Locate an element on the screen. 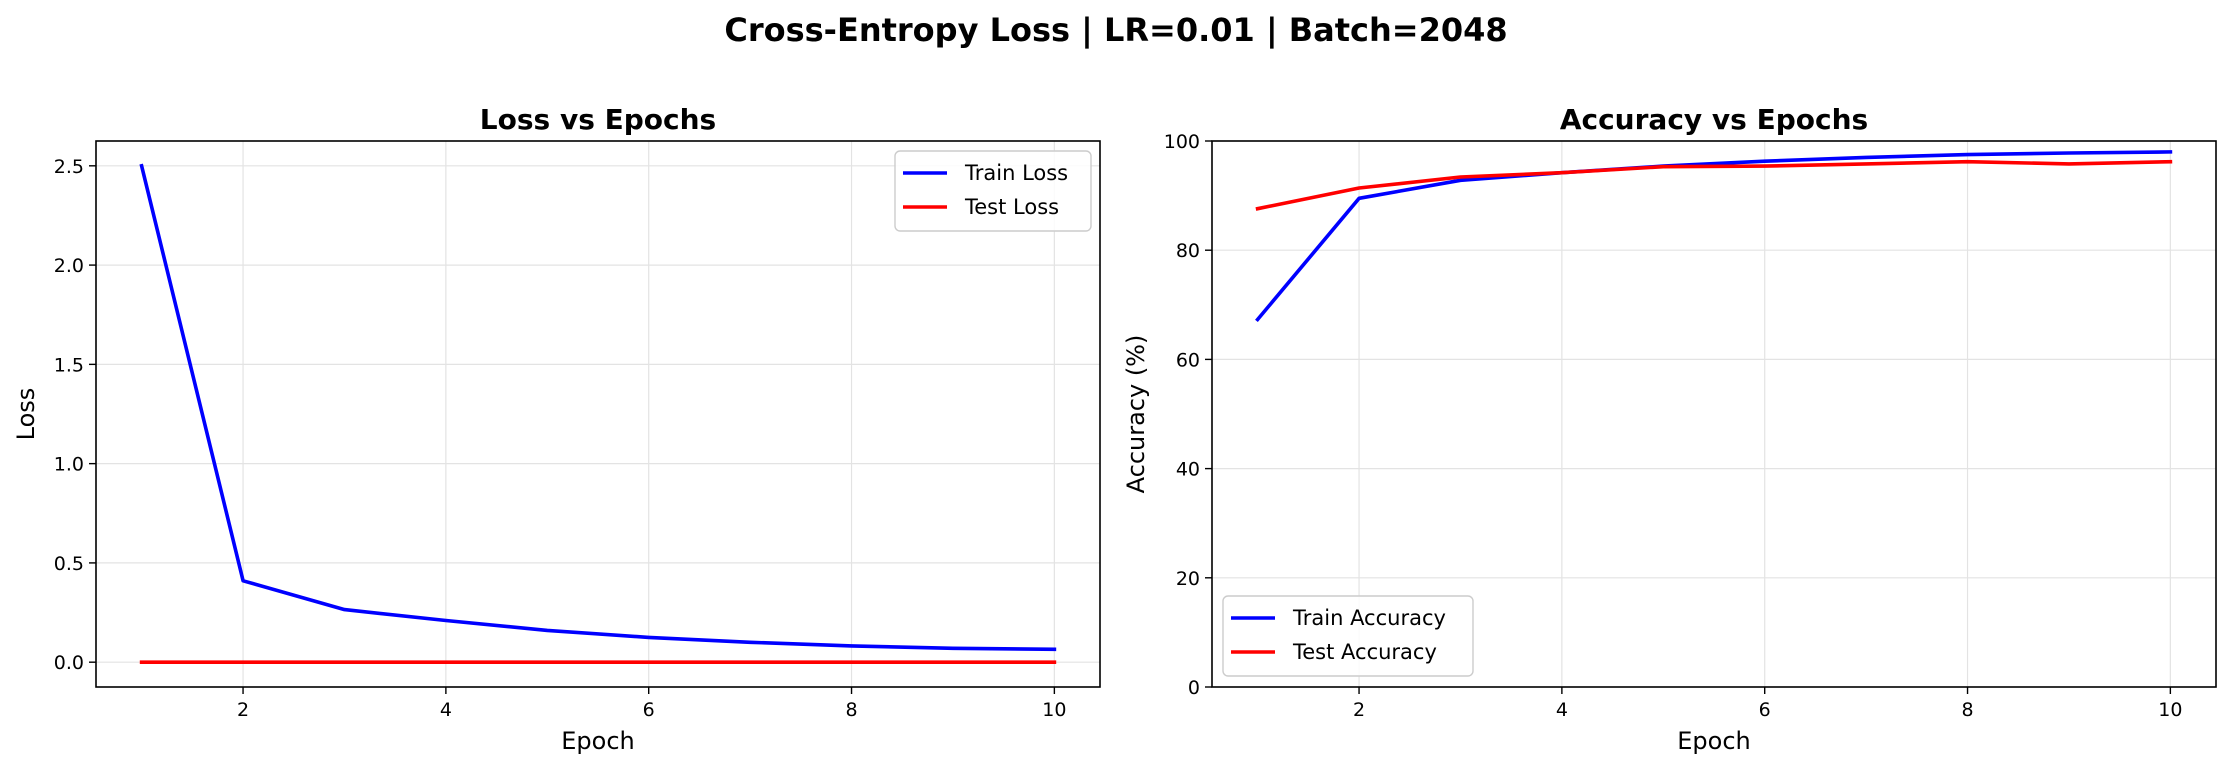  accuracy-chart-legend-label-test-accuracy: Test Accuracy is located at coordinates (1364, 652).